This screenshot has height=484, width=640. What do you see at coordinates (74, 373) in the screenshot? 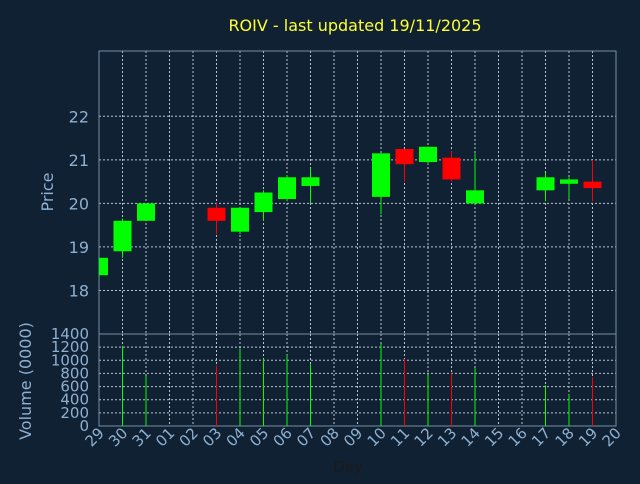
I see `volume-tick-label: 800` at bounding box center [74, 373].